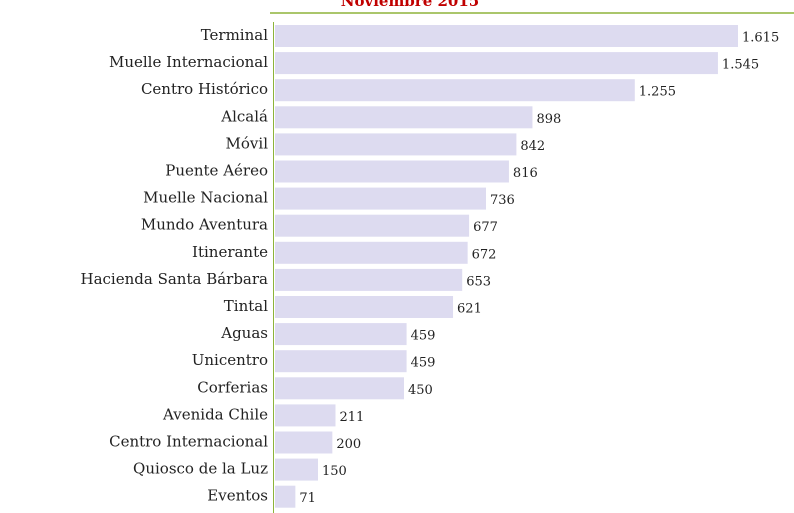  Describe the element at coordinates (740, 65) in the screenshot. I see `value-label: 1.545` at that location.